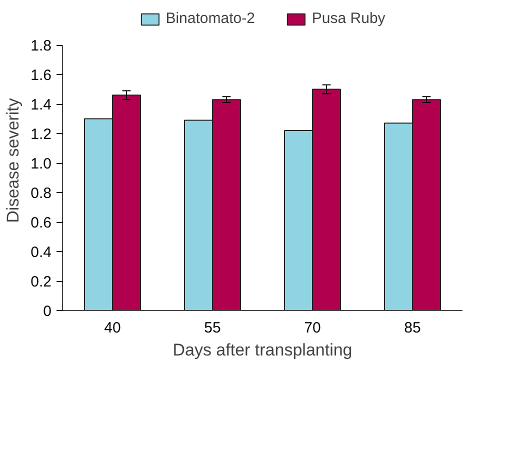 The height and width of the screenshot is (458, 518). What do you see at coordinates (41, 164) in the screenshot?
I see `y-tick-label: 1.0` at bounding box center [41, 164].